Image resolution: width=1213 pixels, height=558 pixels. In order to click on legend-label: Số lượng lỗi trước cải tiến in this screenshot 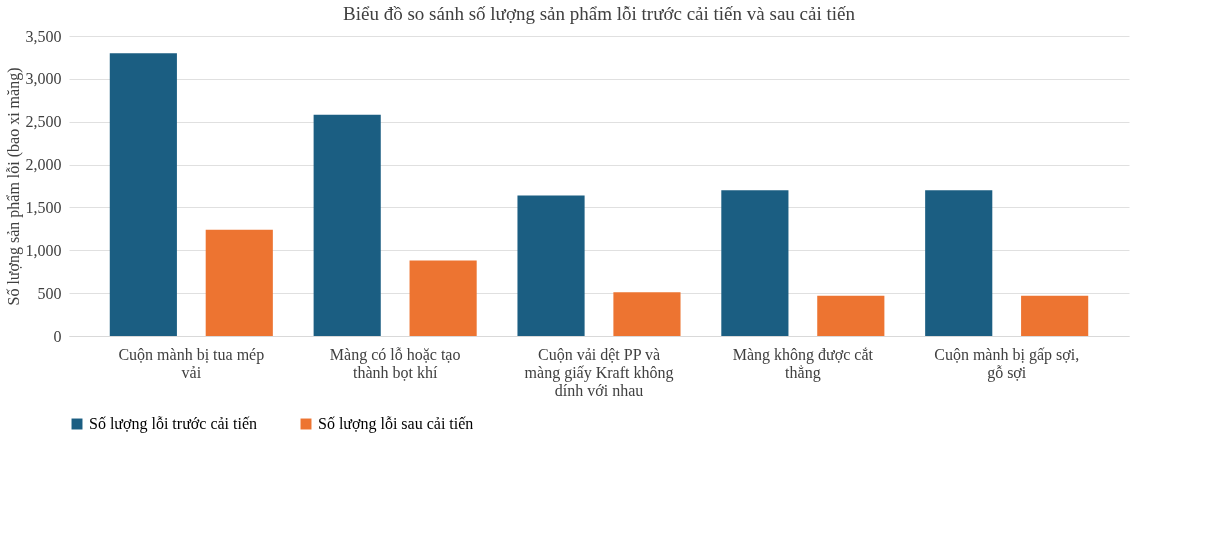, I will do `click(173, 424)`.